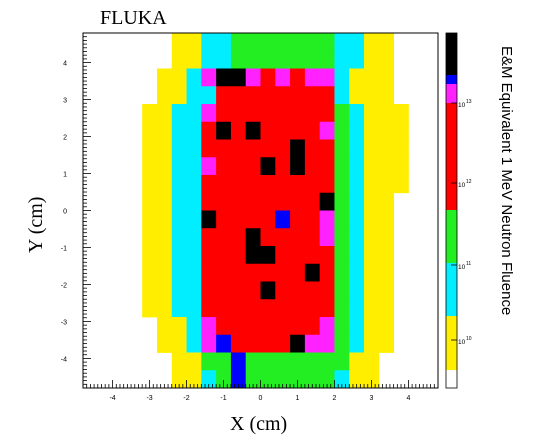 The height and width of the screenshot is (444, 545). What do you see at coordinates (64, 359) in the screenshot?
I see `y-tick-label: -4` at bounding box center [64, 359].